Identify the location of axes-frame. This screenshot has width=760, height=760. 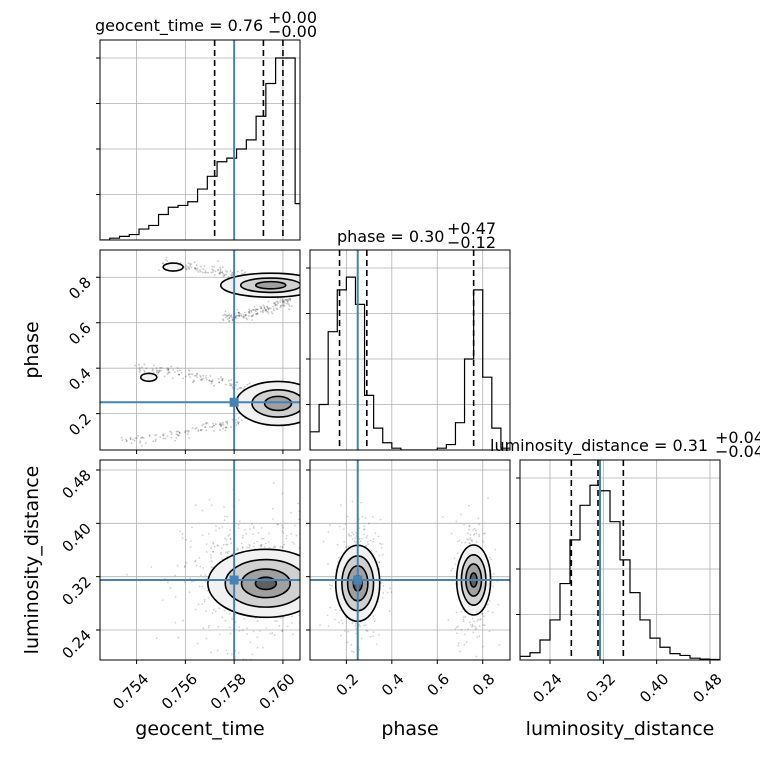
(200, 140).